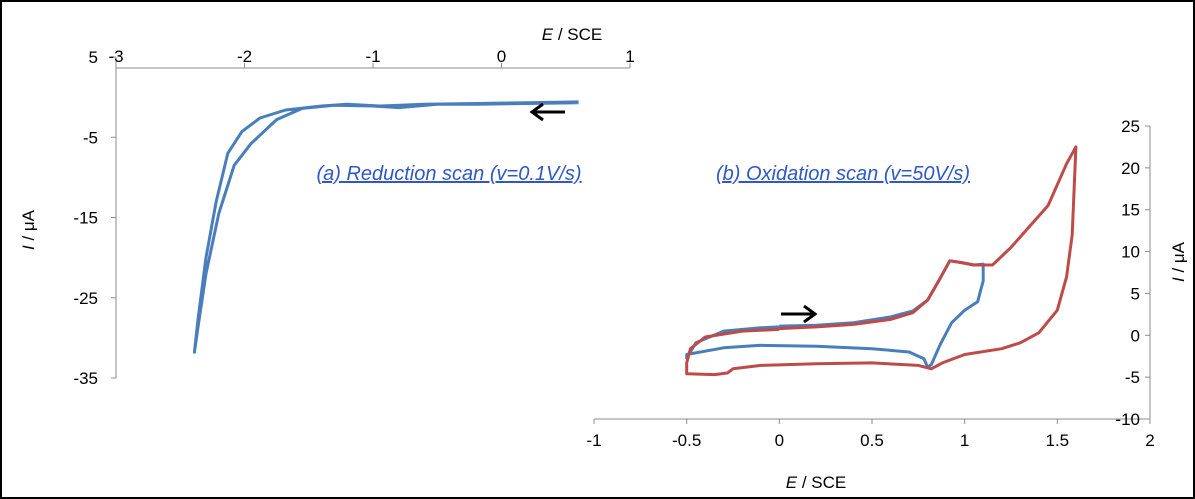 This screenshot has width=1195, height=499. I want to click on chart-b-y-axis-var: I, so click(1178, 279).